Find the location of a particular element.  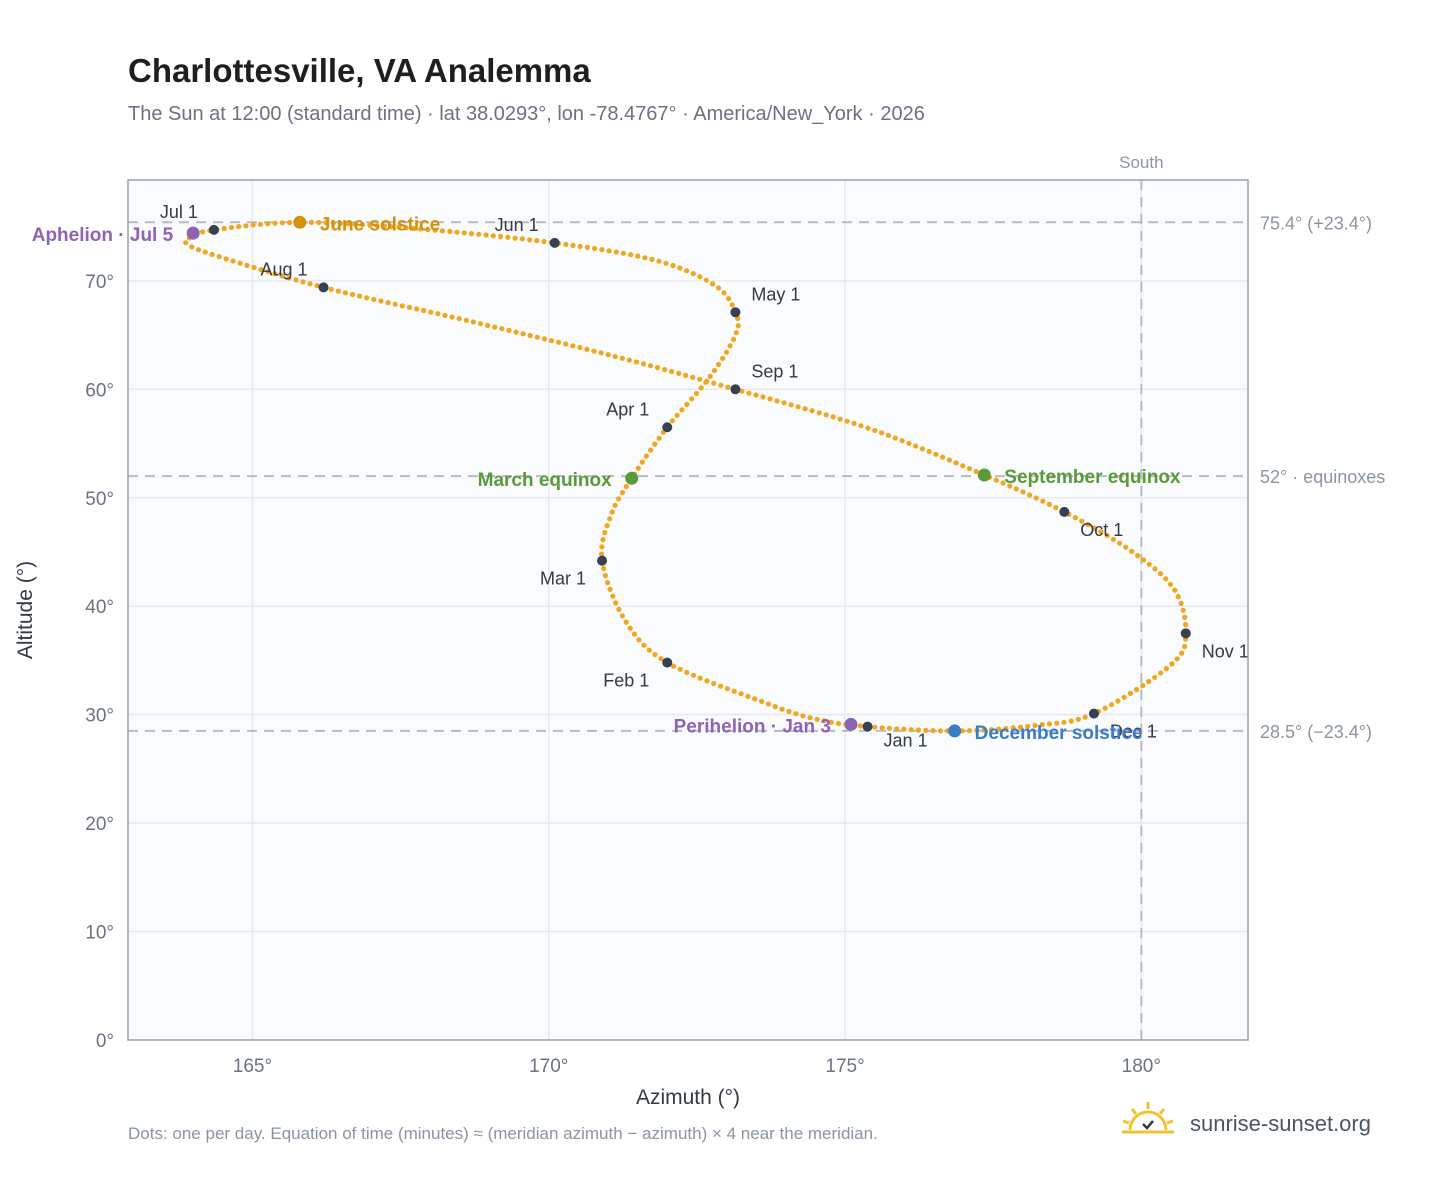

month-label: Apr 1 is located at coordinates (627, 409).